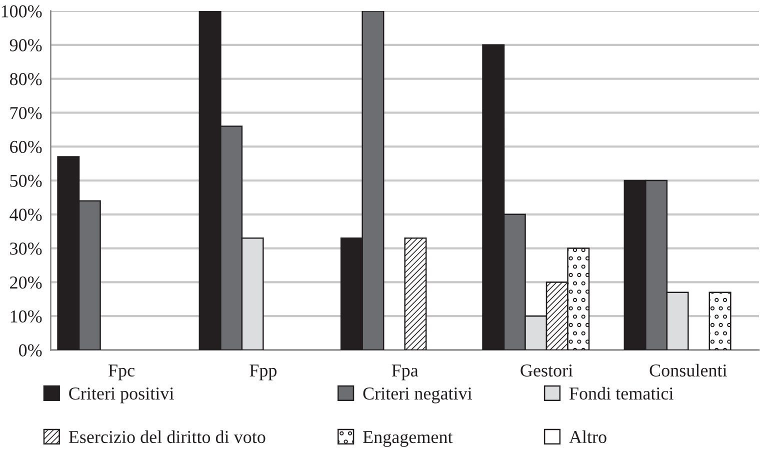  Describe the element at coordinates (26, 282) in the screenshot. I see `y-tick-label: 20%` at that location.